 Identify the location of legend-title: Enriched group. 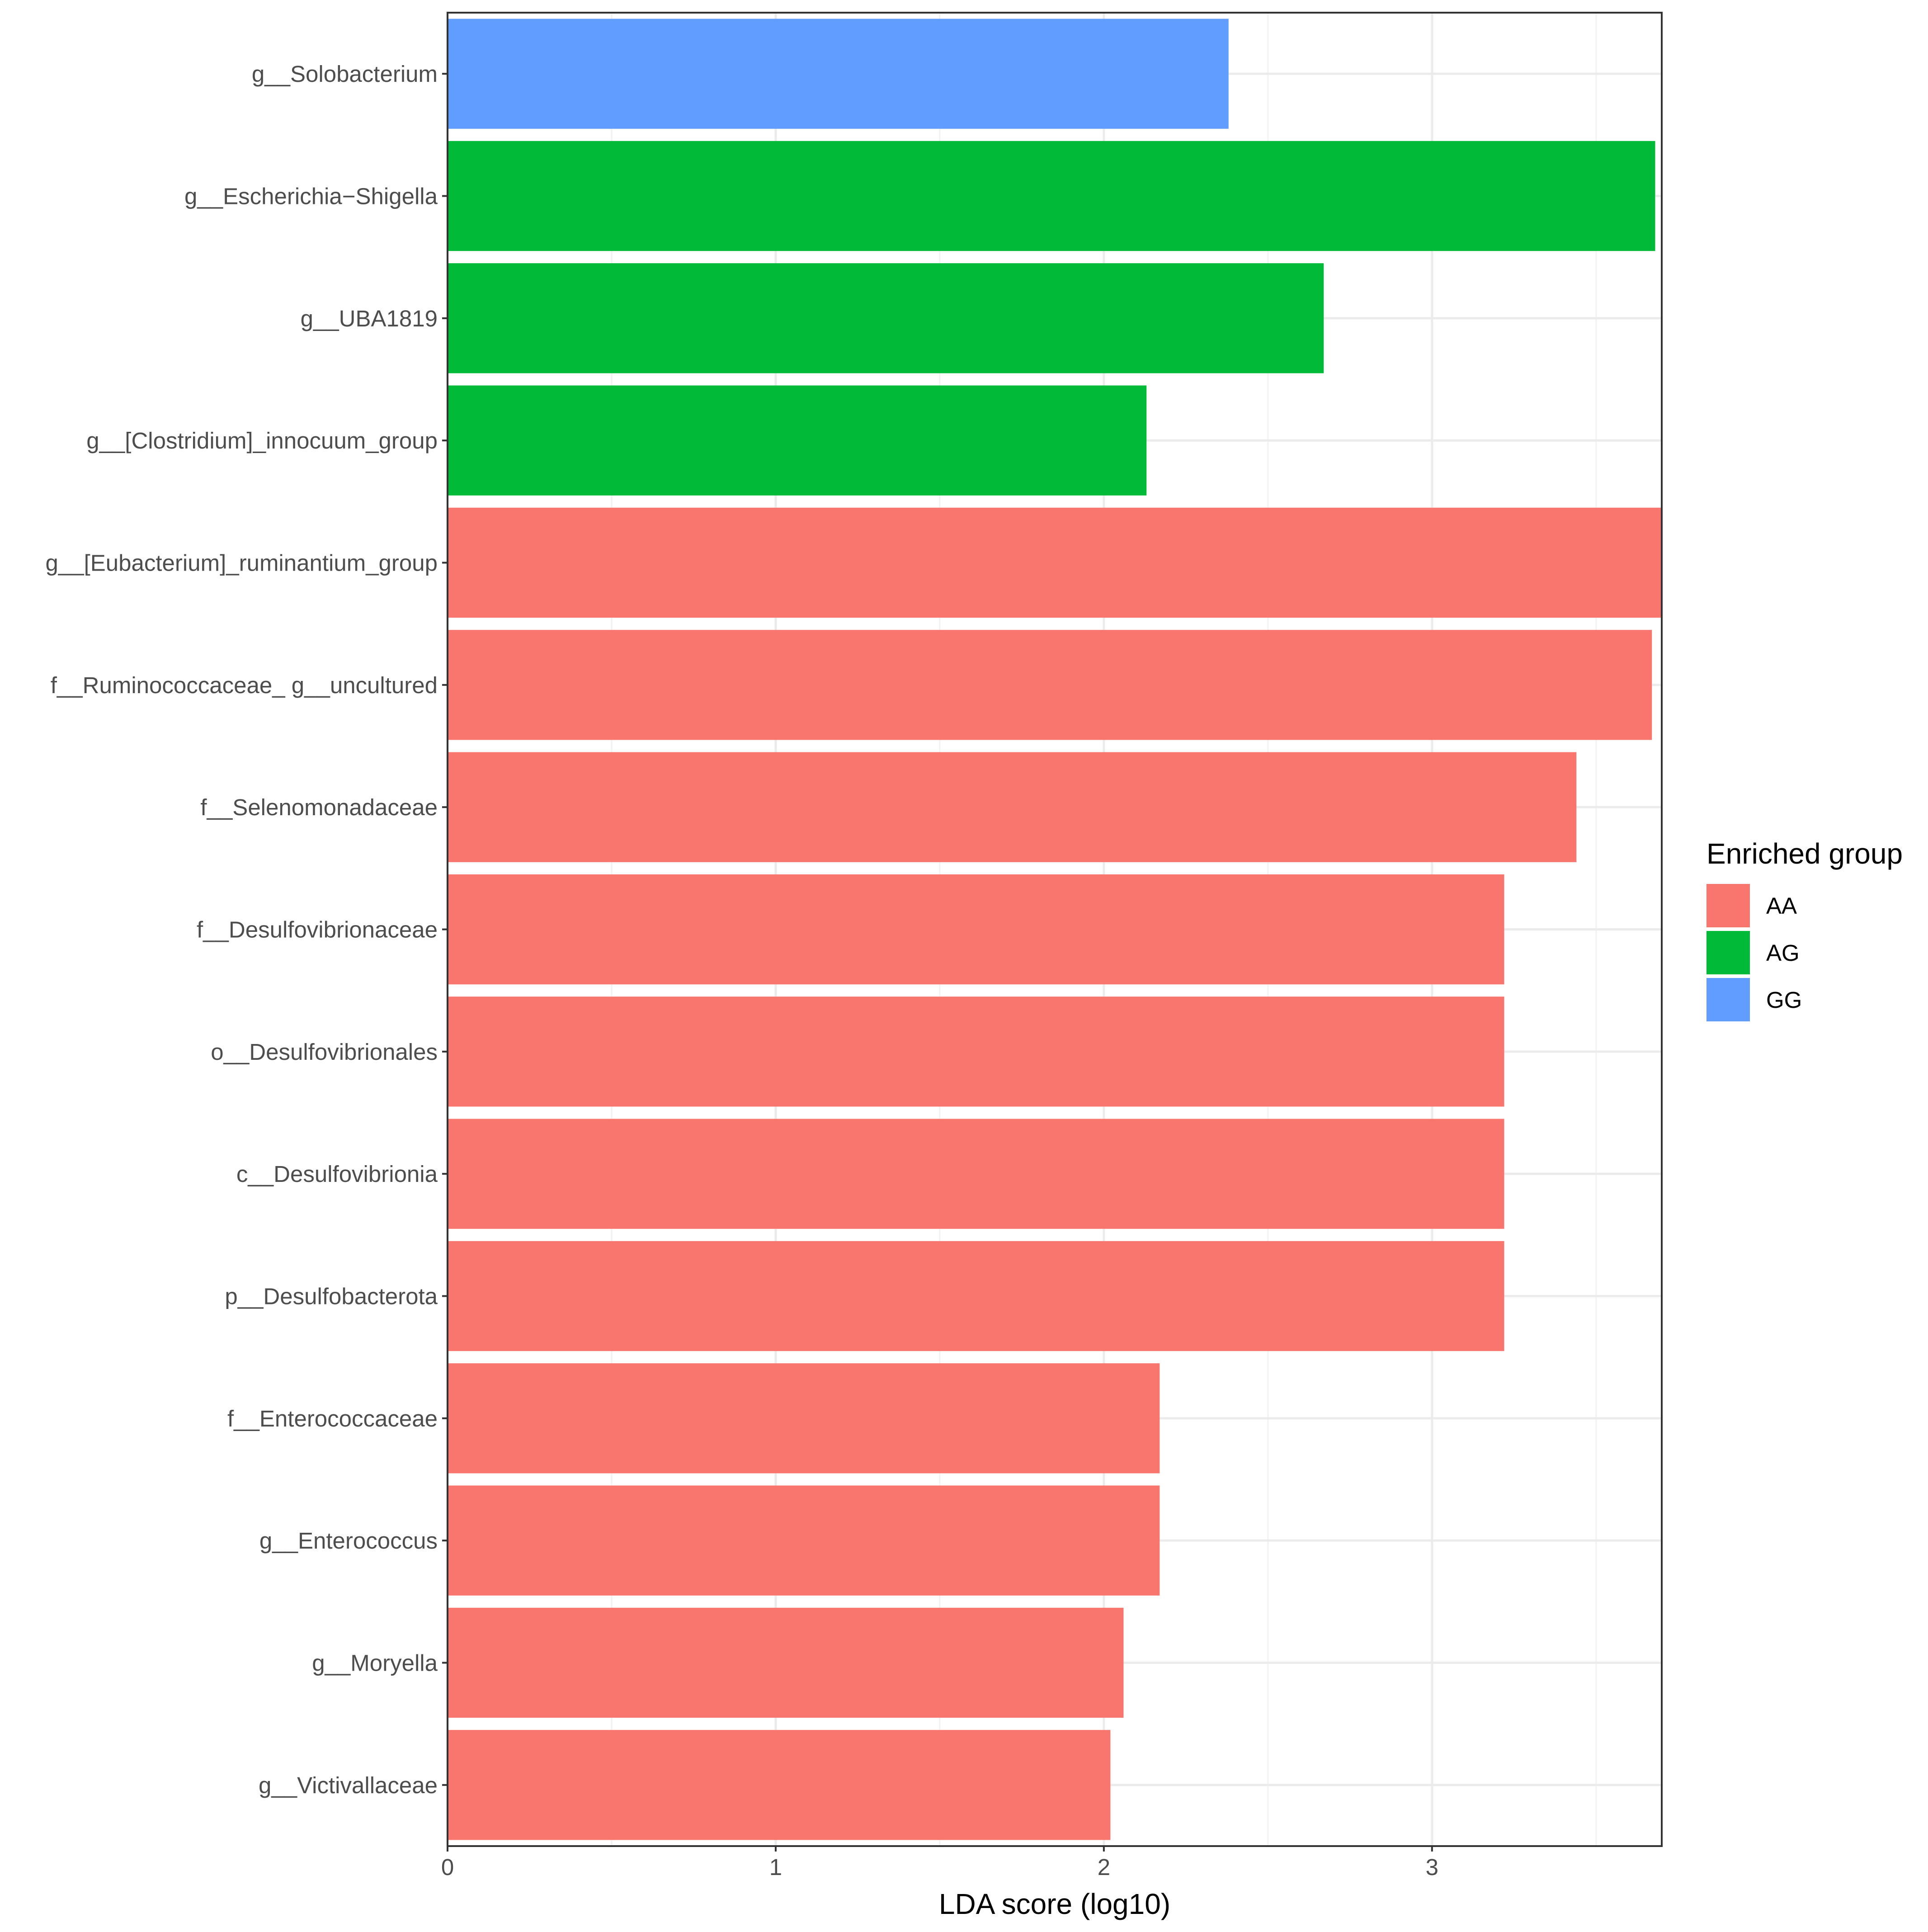
(1804, 853).